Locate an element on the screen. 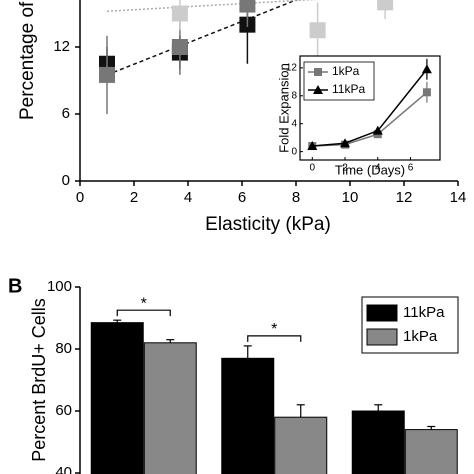 This screenshot has width=474, height=474. y-tick-label: 40 is located at coordinates (63, 469).